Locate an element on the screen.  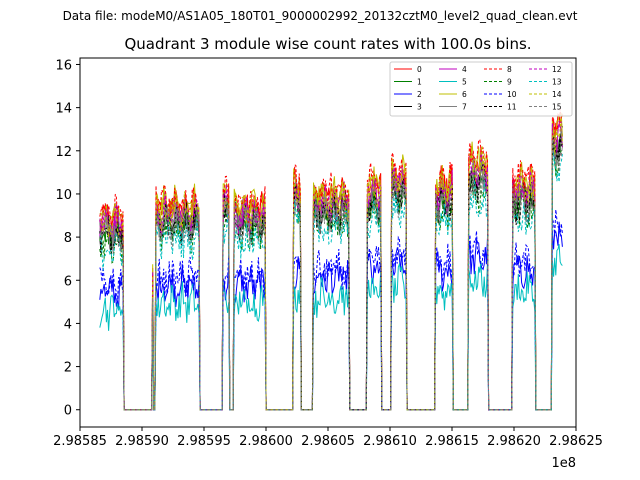
y-tick-label: 8 is located at coordinates (68, 238).